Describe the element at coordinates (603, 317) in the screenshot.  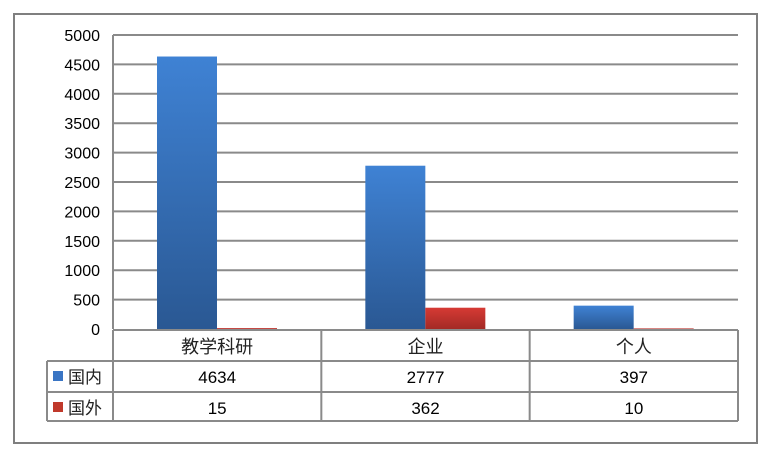
I see `bar-国内-个人` at that location.